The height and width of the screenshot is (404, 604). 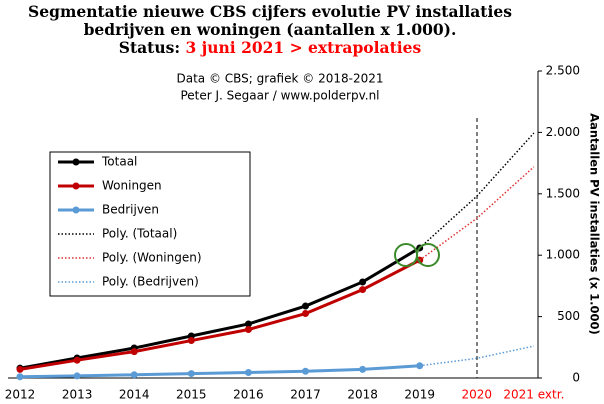 I want to click on legend-label: Bedrijven, so click(x=130, y=210).